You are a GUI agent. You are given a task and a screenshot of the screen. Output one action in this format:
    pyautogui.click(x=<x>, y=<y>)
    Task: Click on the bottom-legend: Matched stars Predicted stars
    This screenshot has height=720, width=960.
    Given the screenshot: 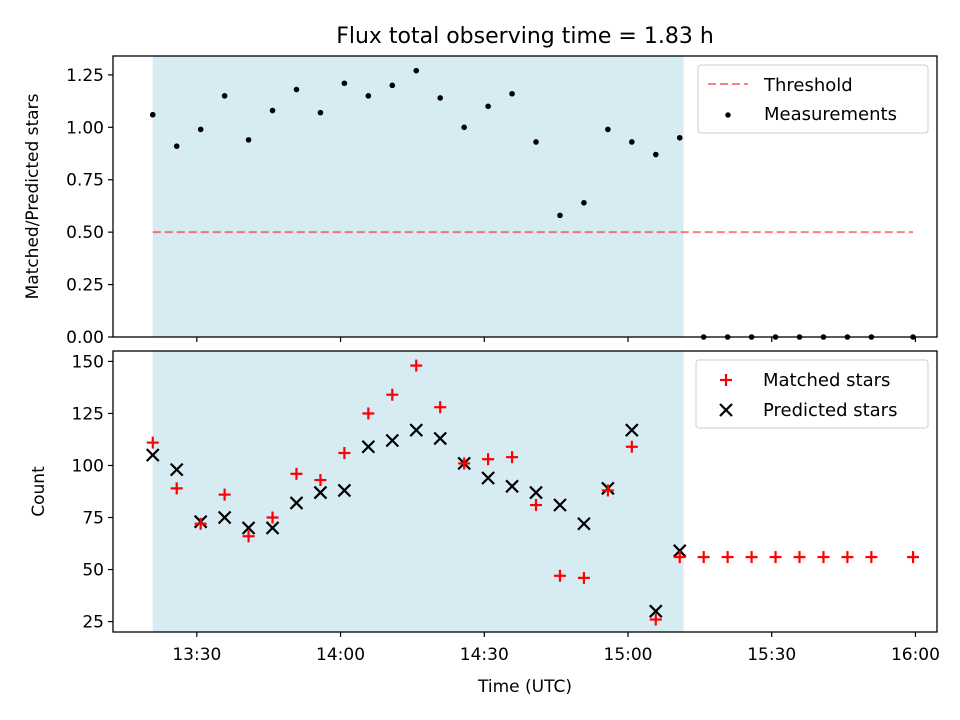 What is the action you would take?
    pyautogui.click(x=812, y=394)
    